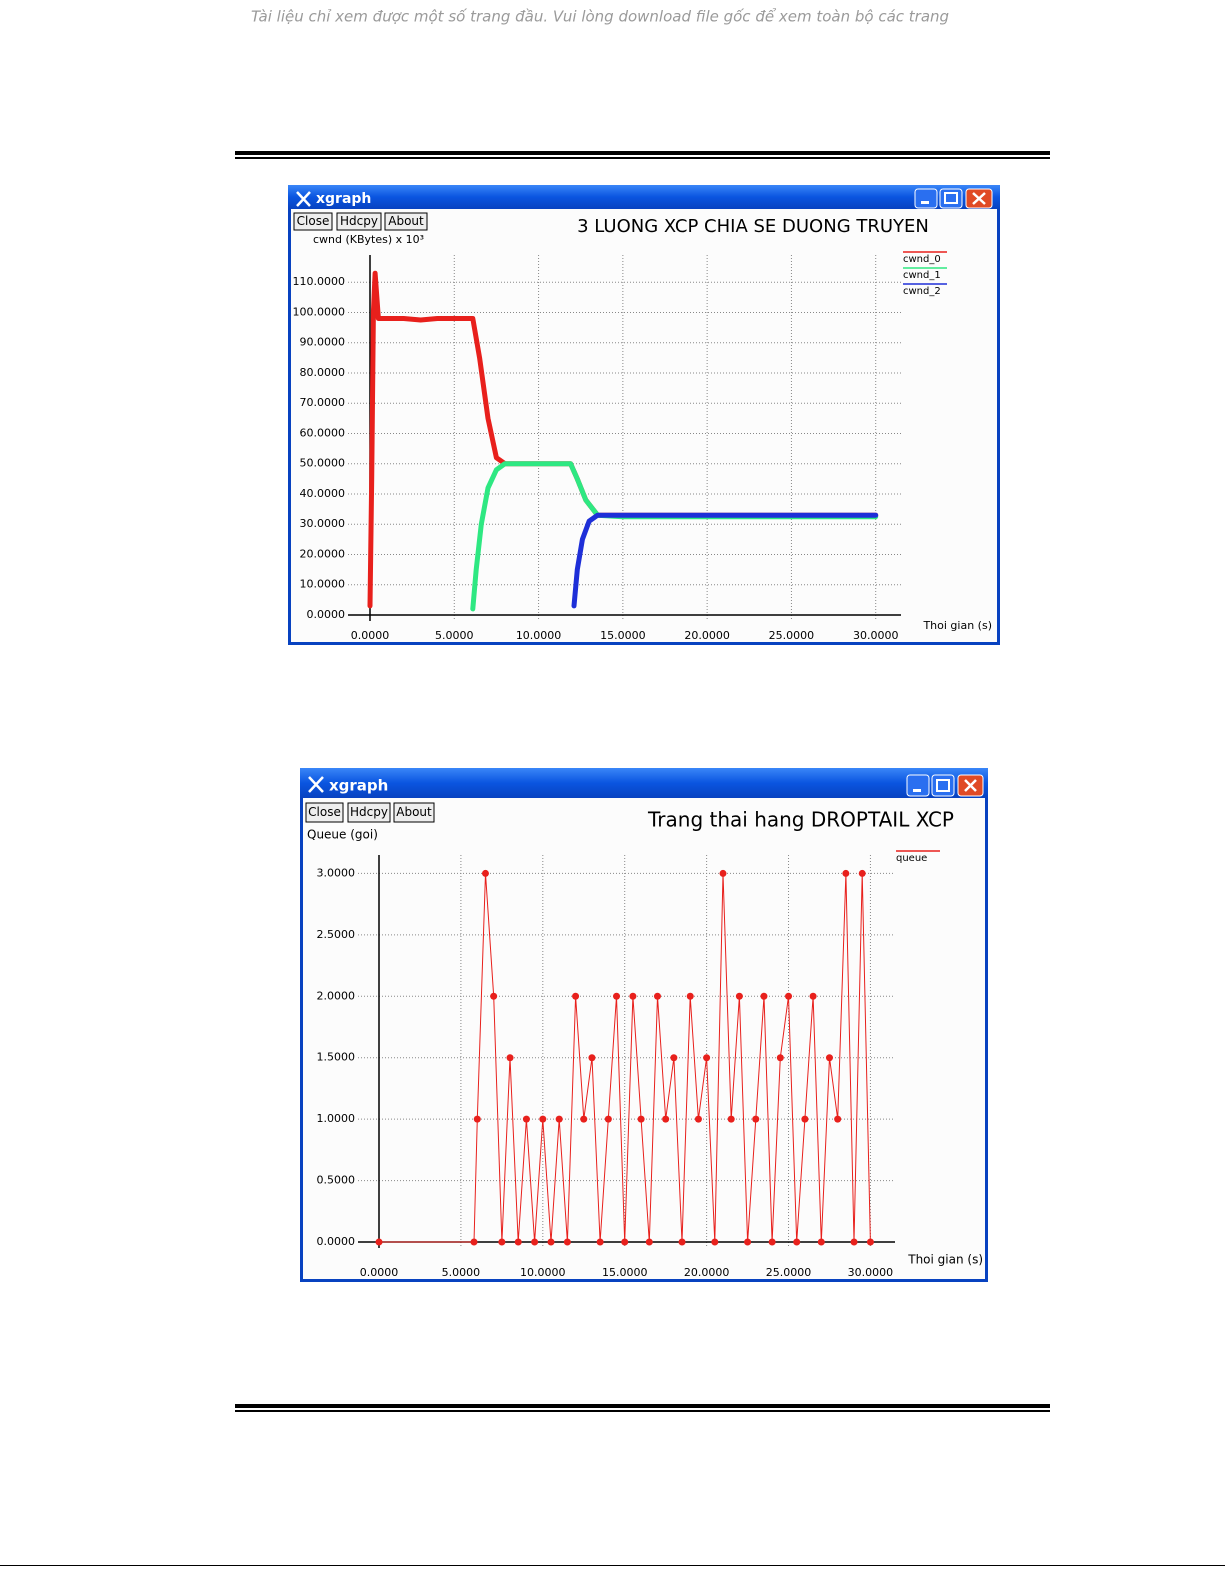 The image size is (1225, 1589). Describe the element at coordinates (336, 1057) in the screenshot. I see `y-tick-label: 1.5000` at that location.